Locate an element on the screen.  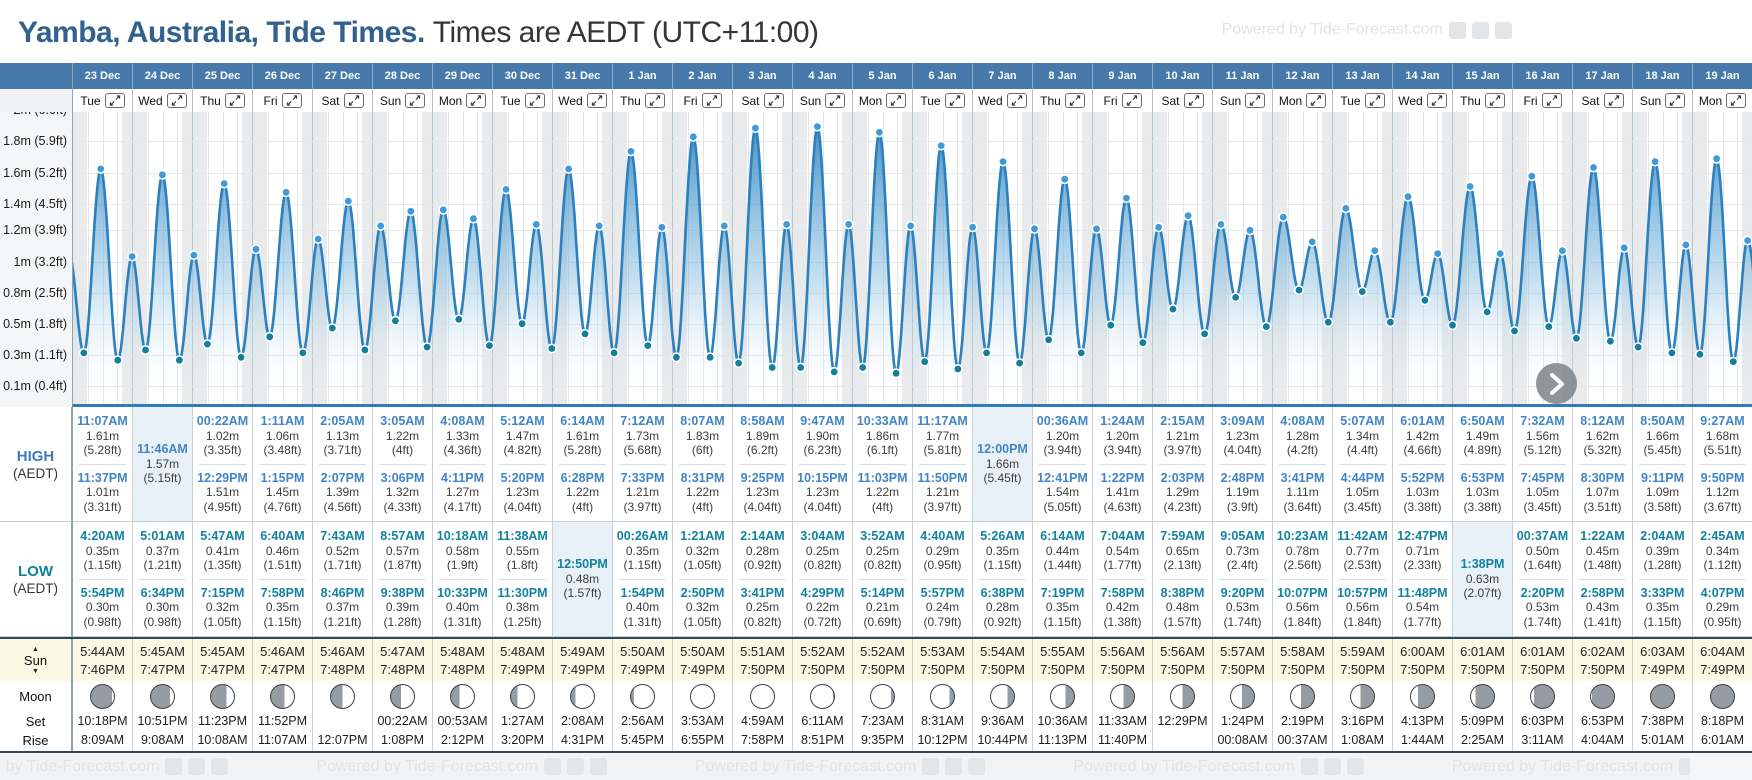
tide-entry: 2:50PM 0.32m (1.05ft) is located at coordinates (702, 608).